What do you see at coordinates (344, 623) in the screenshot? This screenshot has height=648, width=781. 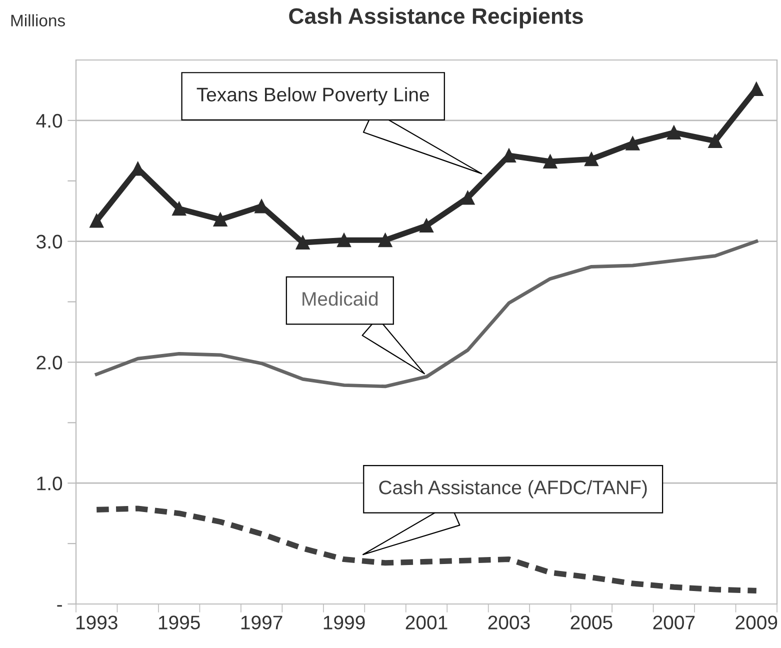 I see `x-tick-label: 1999` at bounding box center [344, 623].